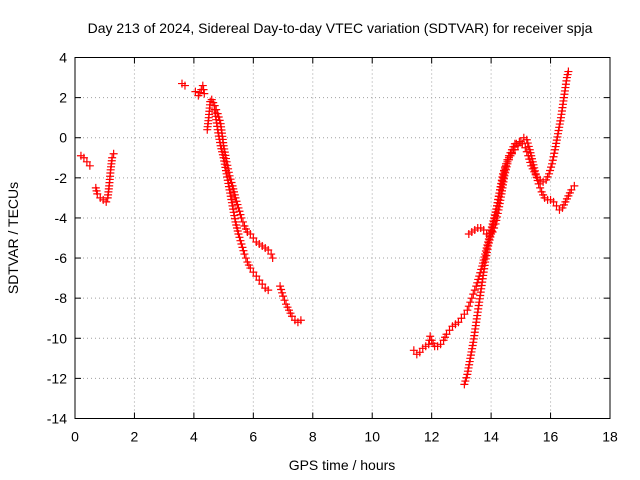 The width and height of the screenshot is (640, 480). I want to click on x-axis-title: GPS time / hours, so click(342, 465).